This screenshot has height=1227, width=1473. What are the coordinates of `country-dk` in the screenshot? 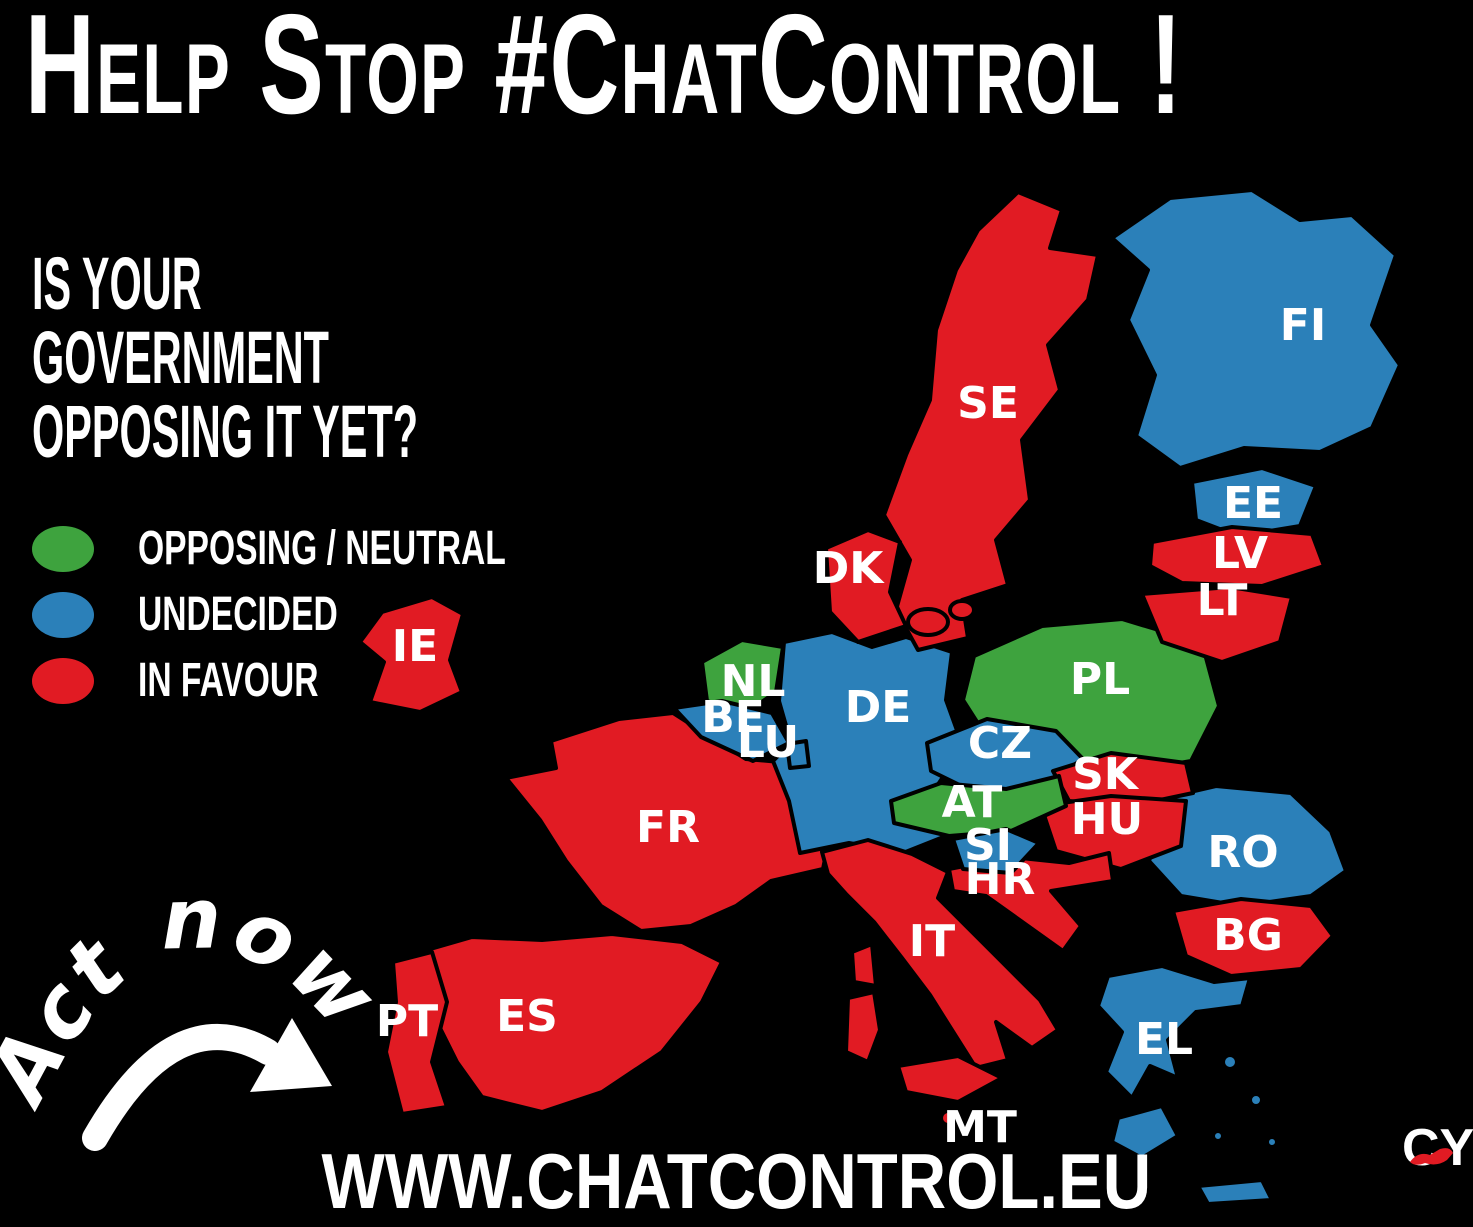 It's located at (866, 586).